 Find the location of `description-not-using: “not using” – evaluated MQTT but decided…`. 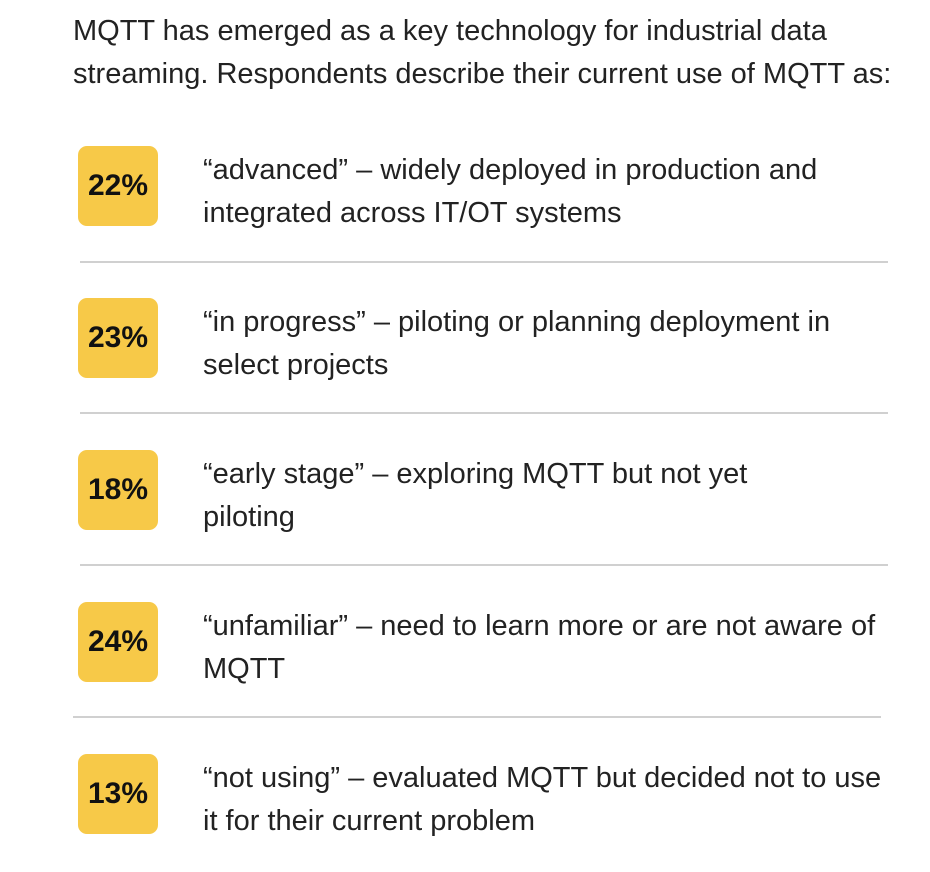

description-not-using: “not using” – evaluated MQTT but decided… is located at coordinates (542, 799).